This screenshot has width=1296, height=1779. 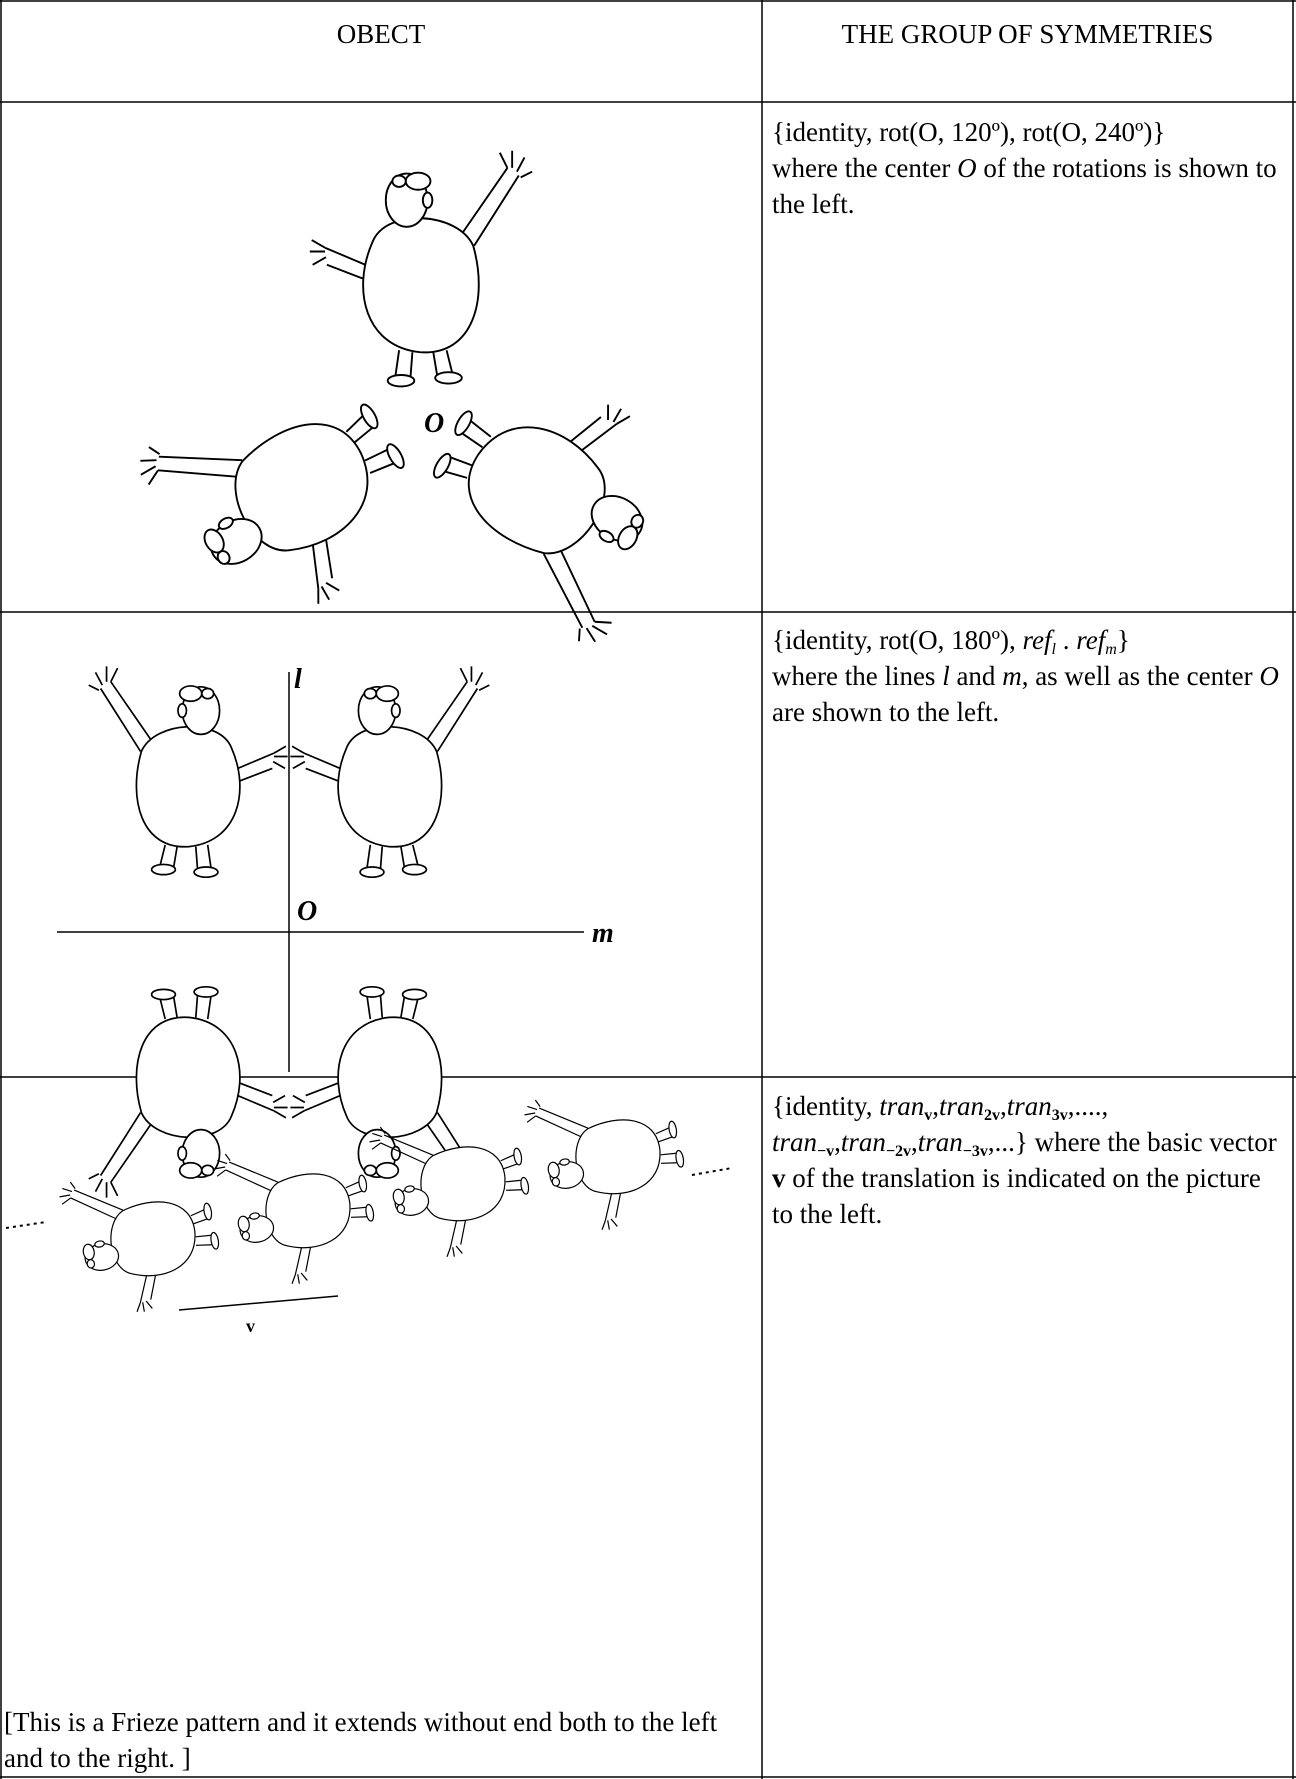 I want to click on figure-label: l, so click(x=298, y=679).